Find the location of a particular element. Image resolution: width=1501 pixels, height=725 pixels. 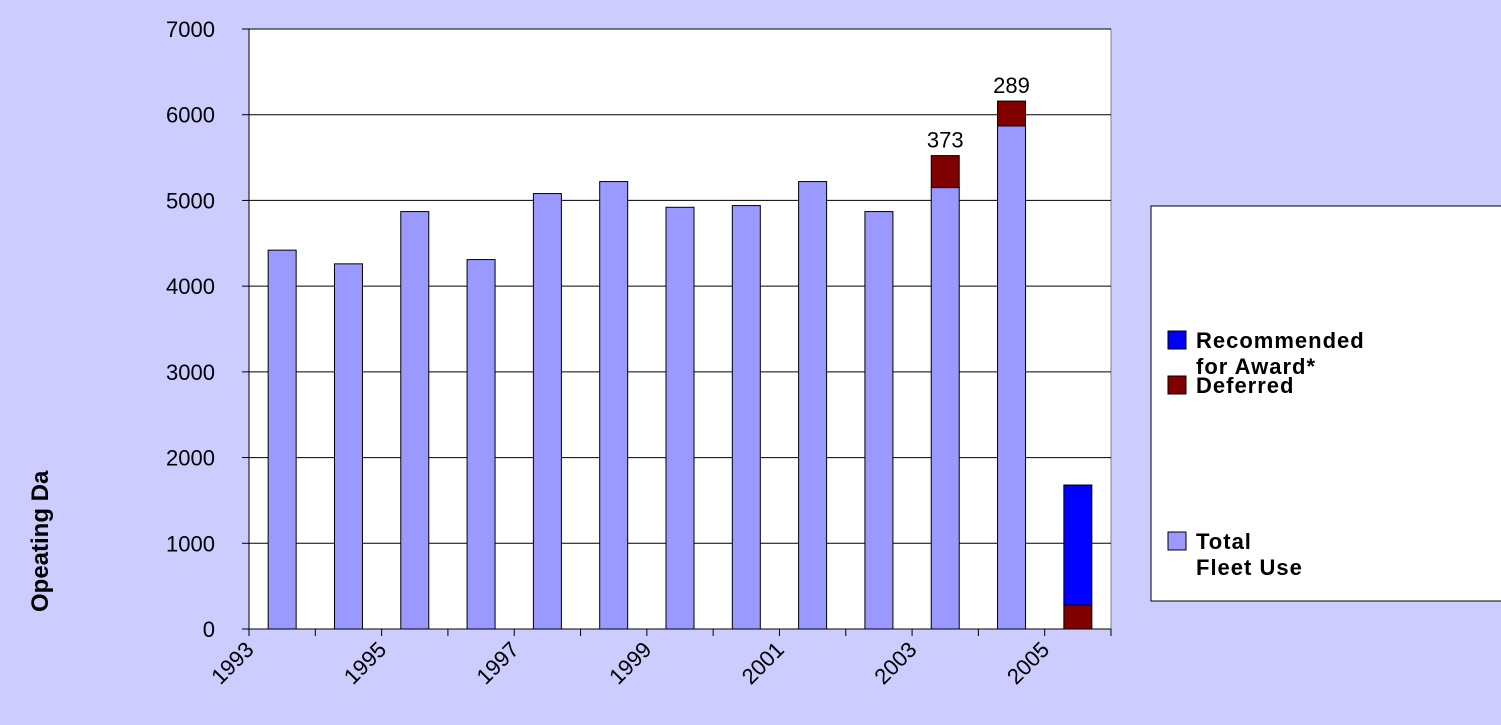

legend-label: Deferred is located at coordinates (1245, 385).